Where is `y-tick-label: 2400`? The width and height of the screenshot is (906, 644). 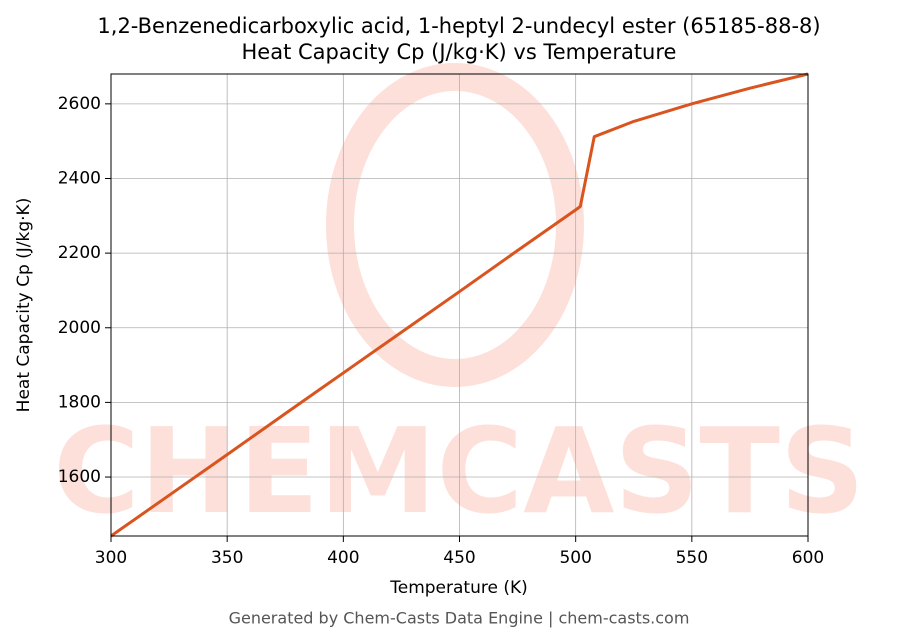
y-tick-label: 2400 is located at coordinates (79, 178).